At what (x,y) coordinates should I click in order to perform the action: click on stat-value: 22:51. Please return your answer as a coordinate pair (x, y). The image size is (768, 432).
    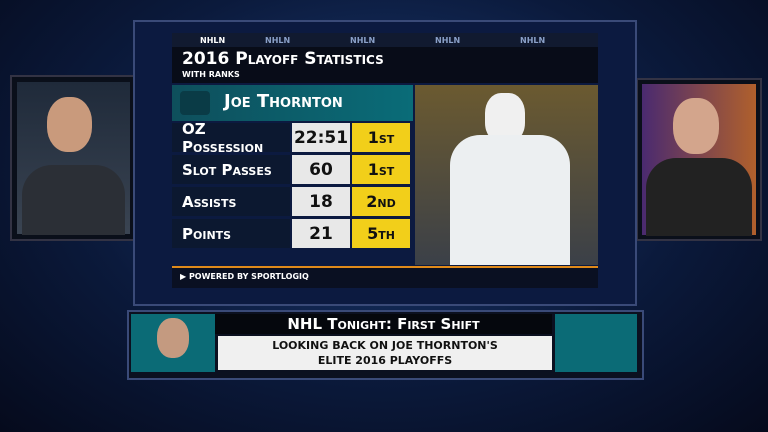
    Looking at the image, I should click on (321, 137).